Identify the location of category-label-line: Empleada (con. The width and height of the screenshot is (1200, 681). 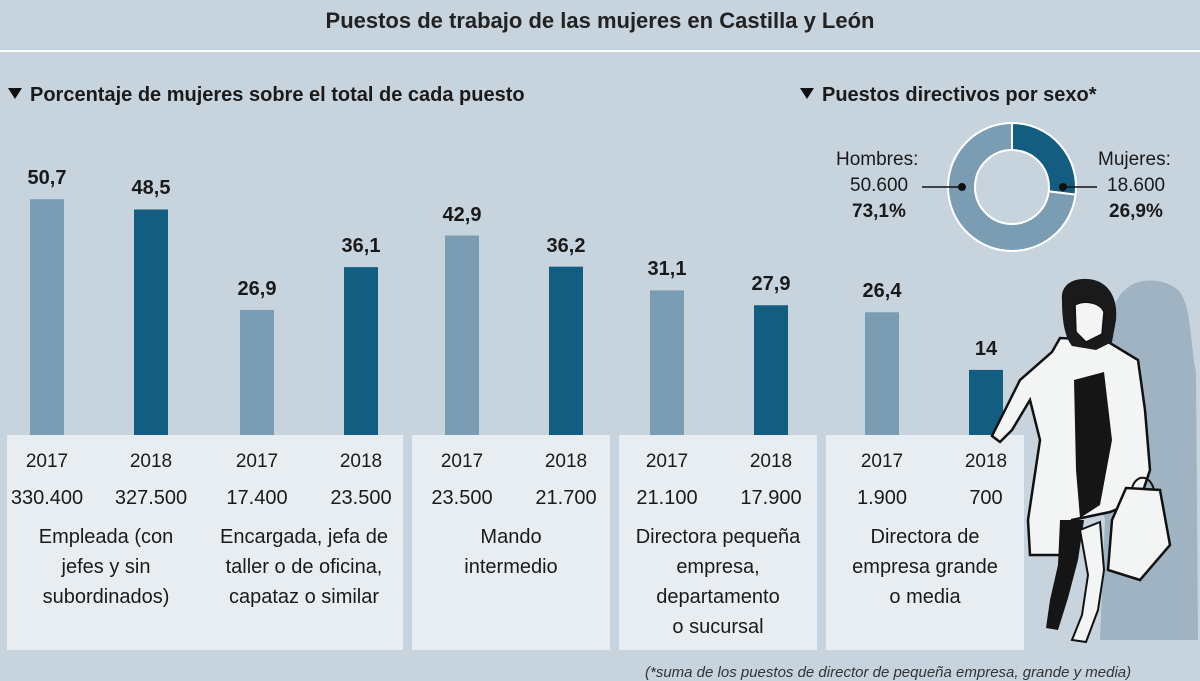
(106, 537).